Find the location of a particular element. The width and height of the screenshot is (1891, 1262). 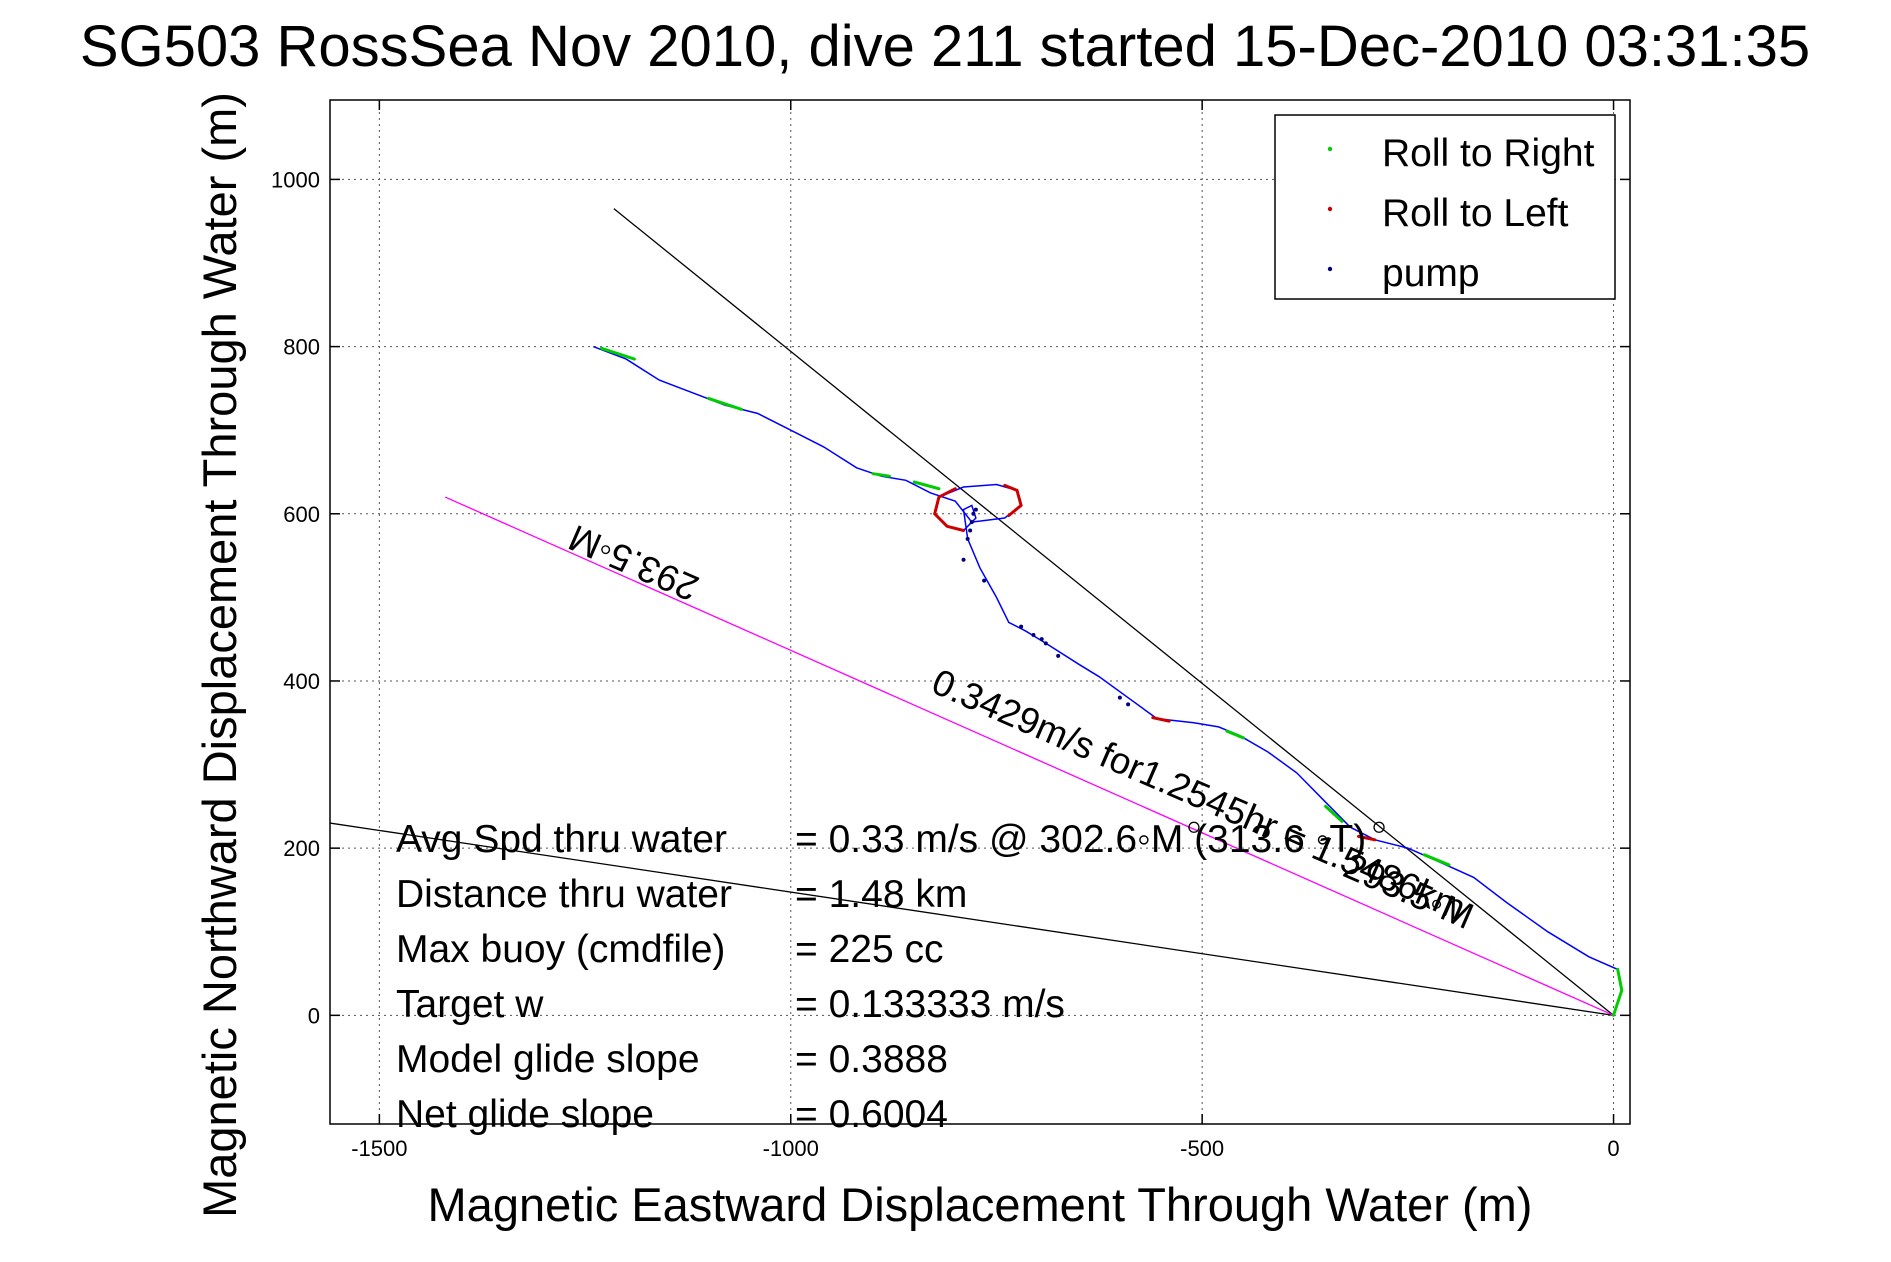

legend-label: Roll to Left is located at coordinates (1475, 213).